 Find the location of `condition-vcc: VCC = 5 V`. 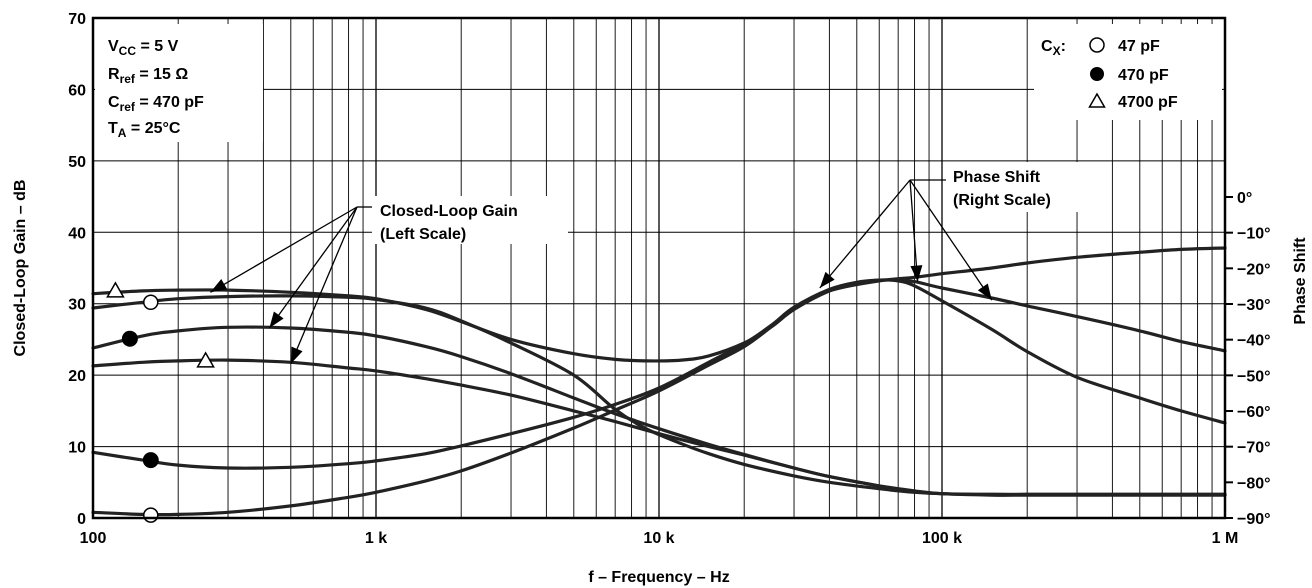

condition-vcc: VCC = 5 V is located at coordinates (143, 48).